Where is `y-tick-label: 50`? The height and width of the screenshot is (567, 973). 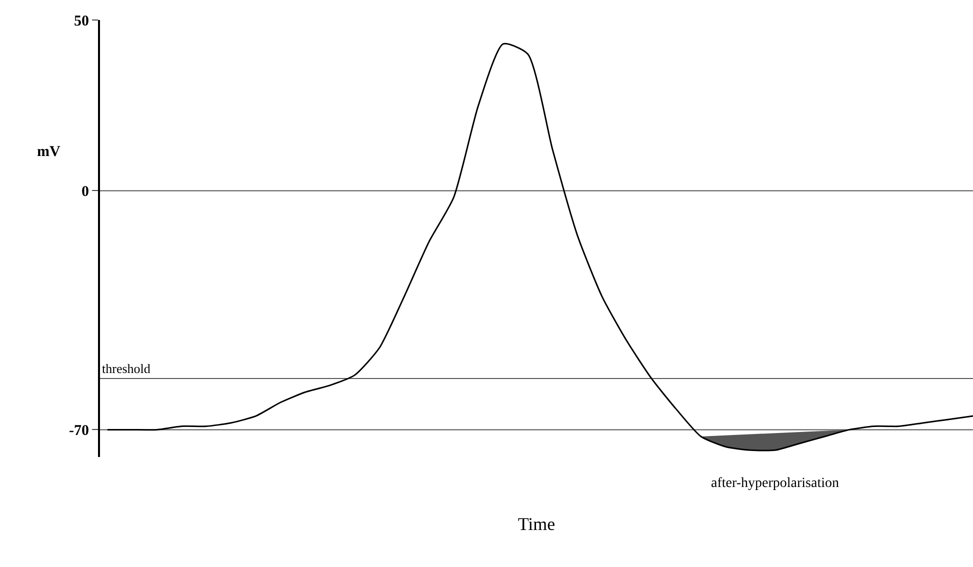
y-tick-label: 50 is located at coordinates (81, 21).